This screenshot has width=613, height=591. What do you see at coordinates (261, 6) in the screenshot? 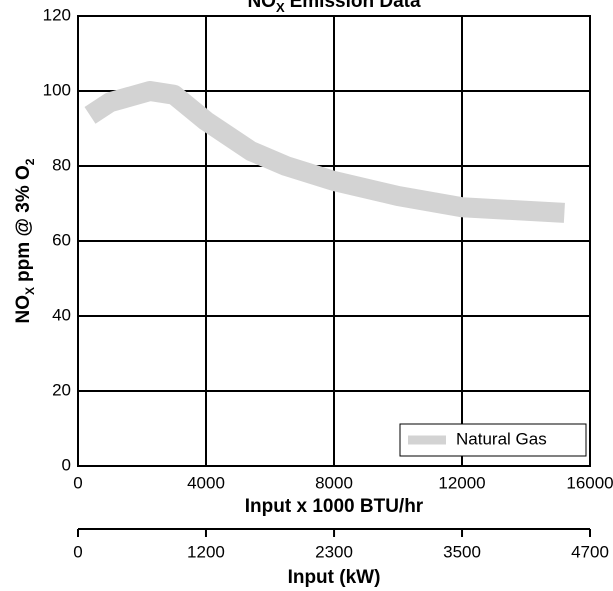
I see `title-part: NO` at bounding box center [261, 6].